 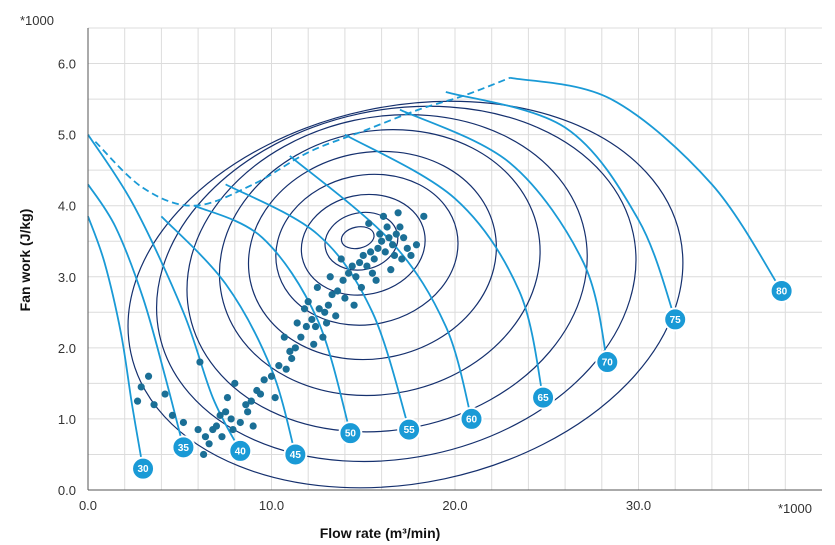 I want to click on y-axis-title: Fan work (J/kg), so click(x=25, y=260).